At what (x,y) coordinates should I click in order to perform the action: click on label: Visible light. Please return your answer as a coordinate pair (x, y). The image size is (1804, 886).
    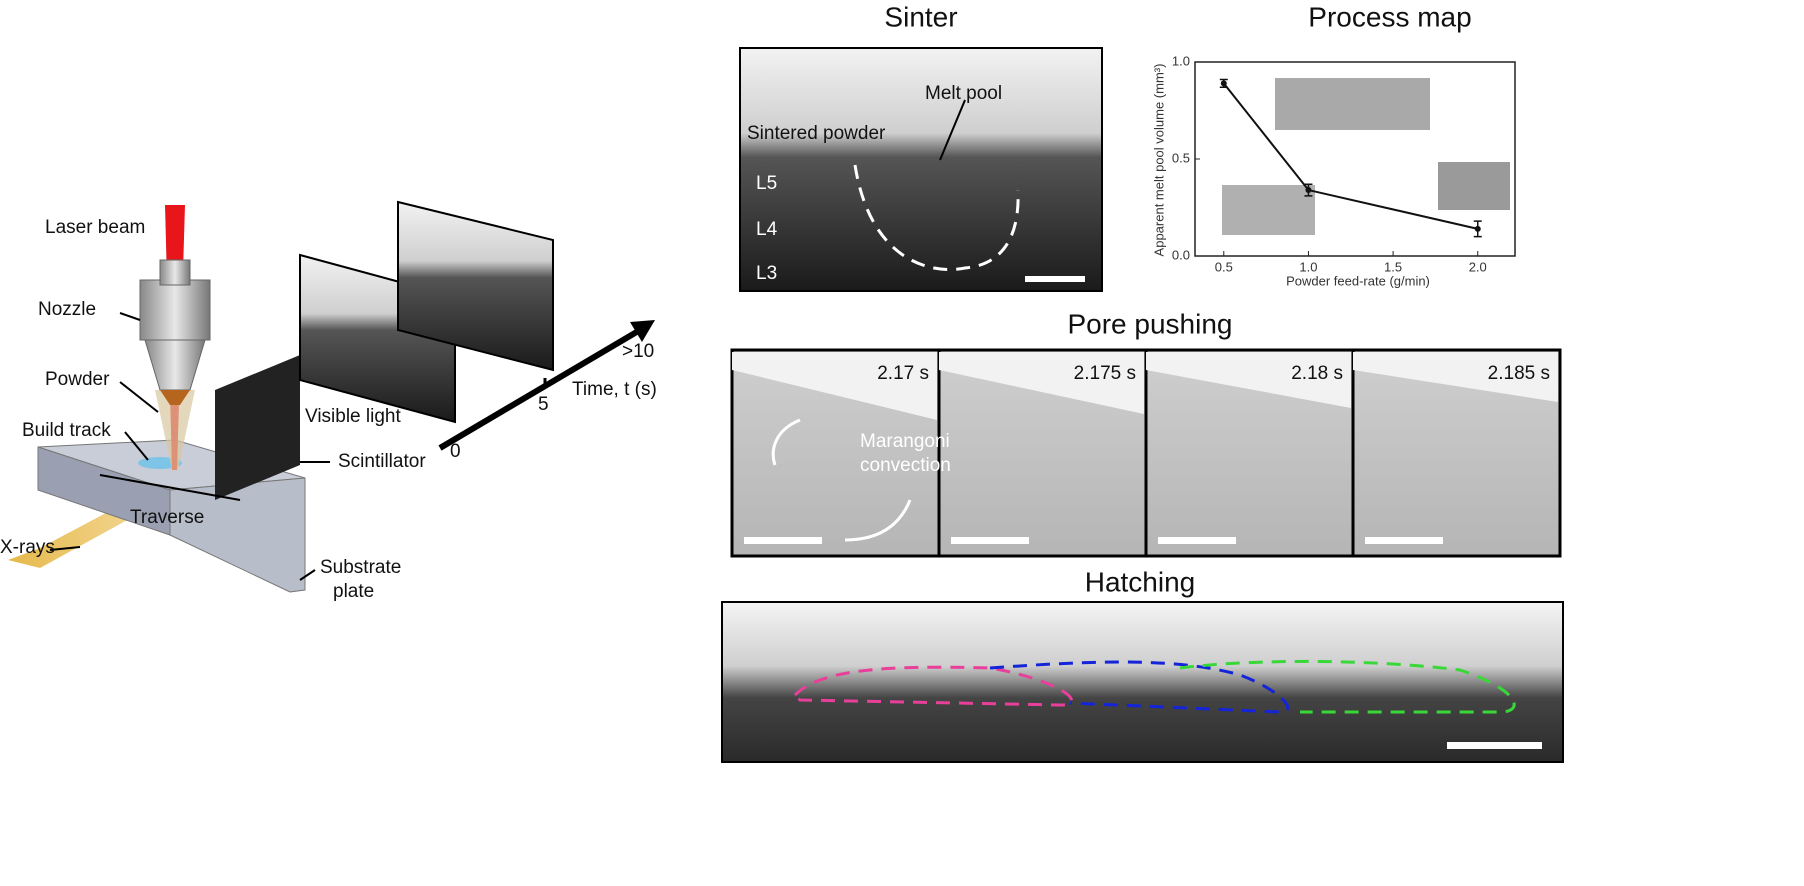
    Looking at the image, I should click on (353, 416).